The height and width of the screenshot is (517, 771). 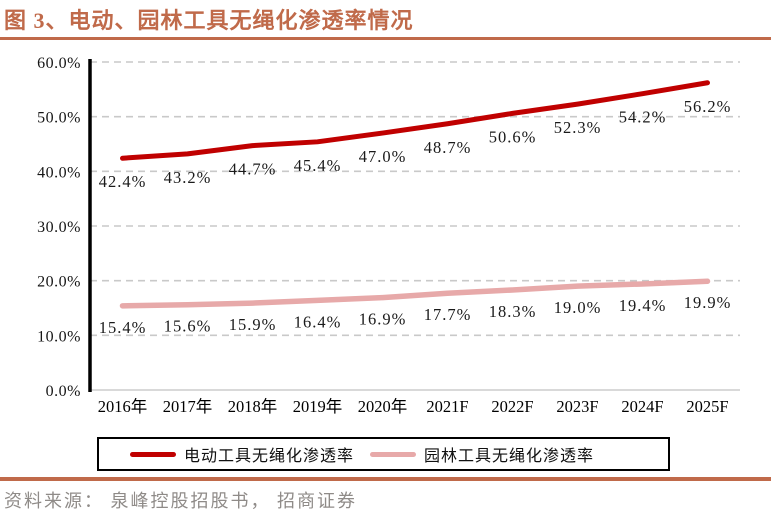 I want to click on chart-legend: 电动工具无绳化渗透率 园林工具无绳化渗透率, so click(x=383, y=454).